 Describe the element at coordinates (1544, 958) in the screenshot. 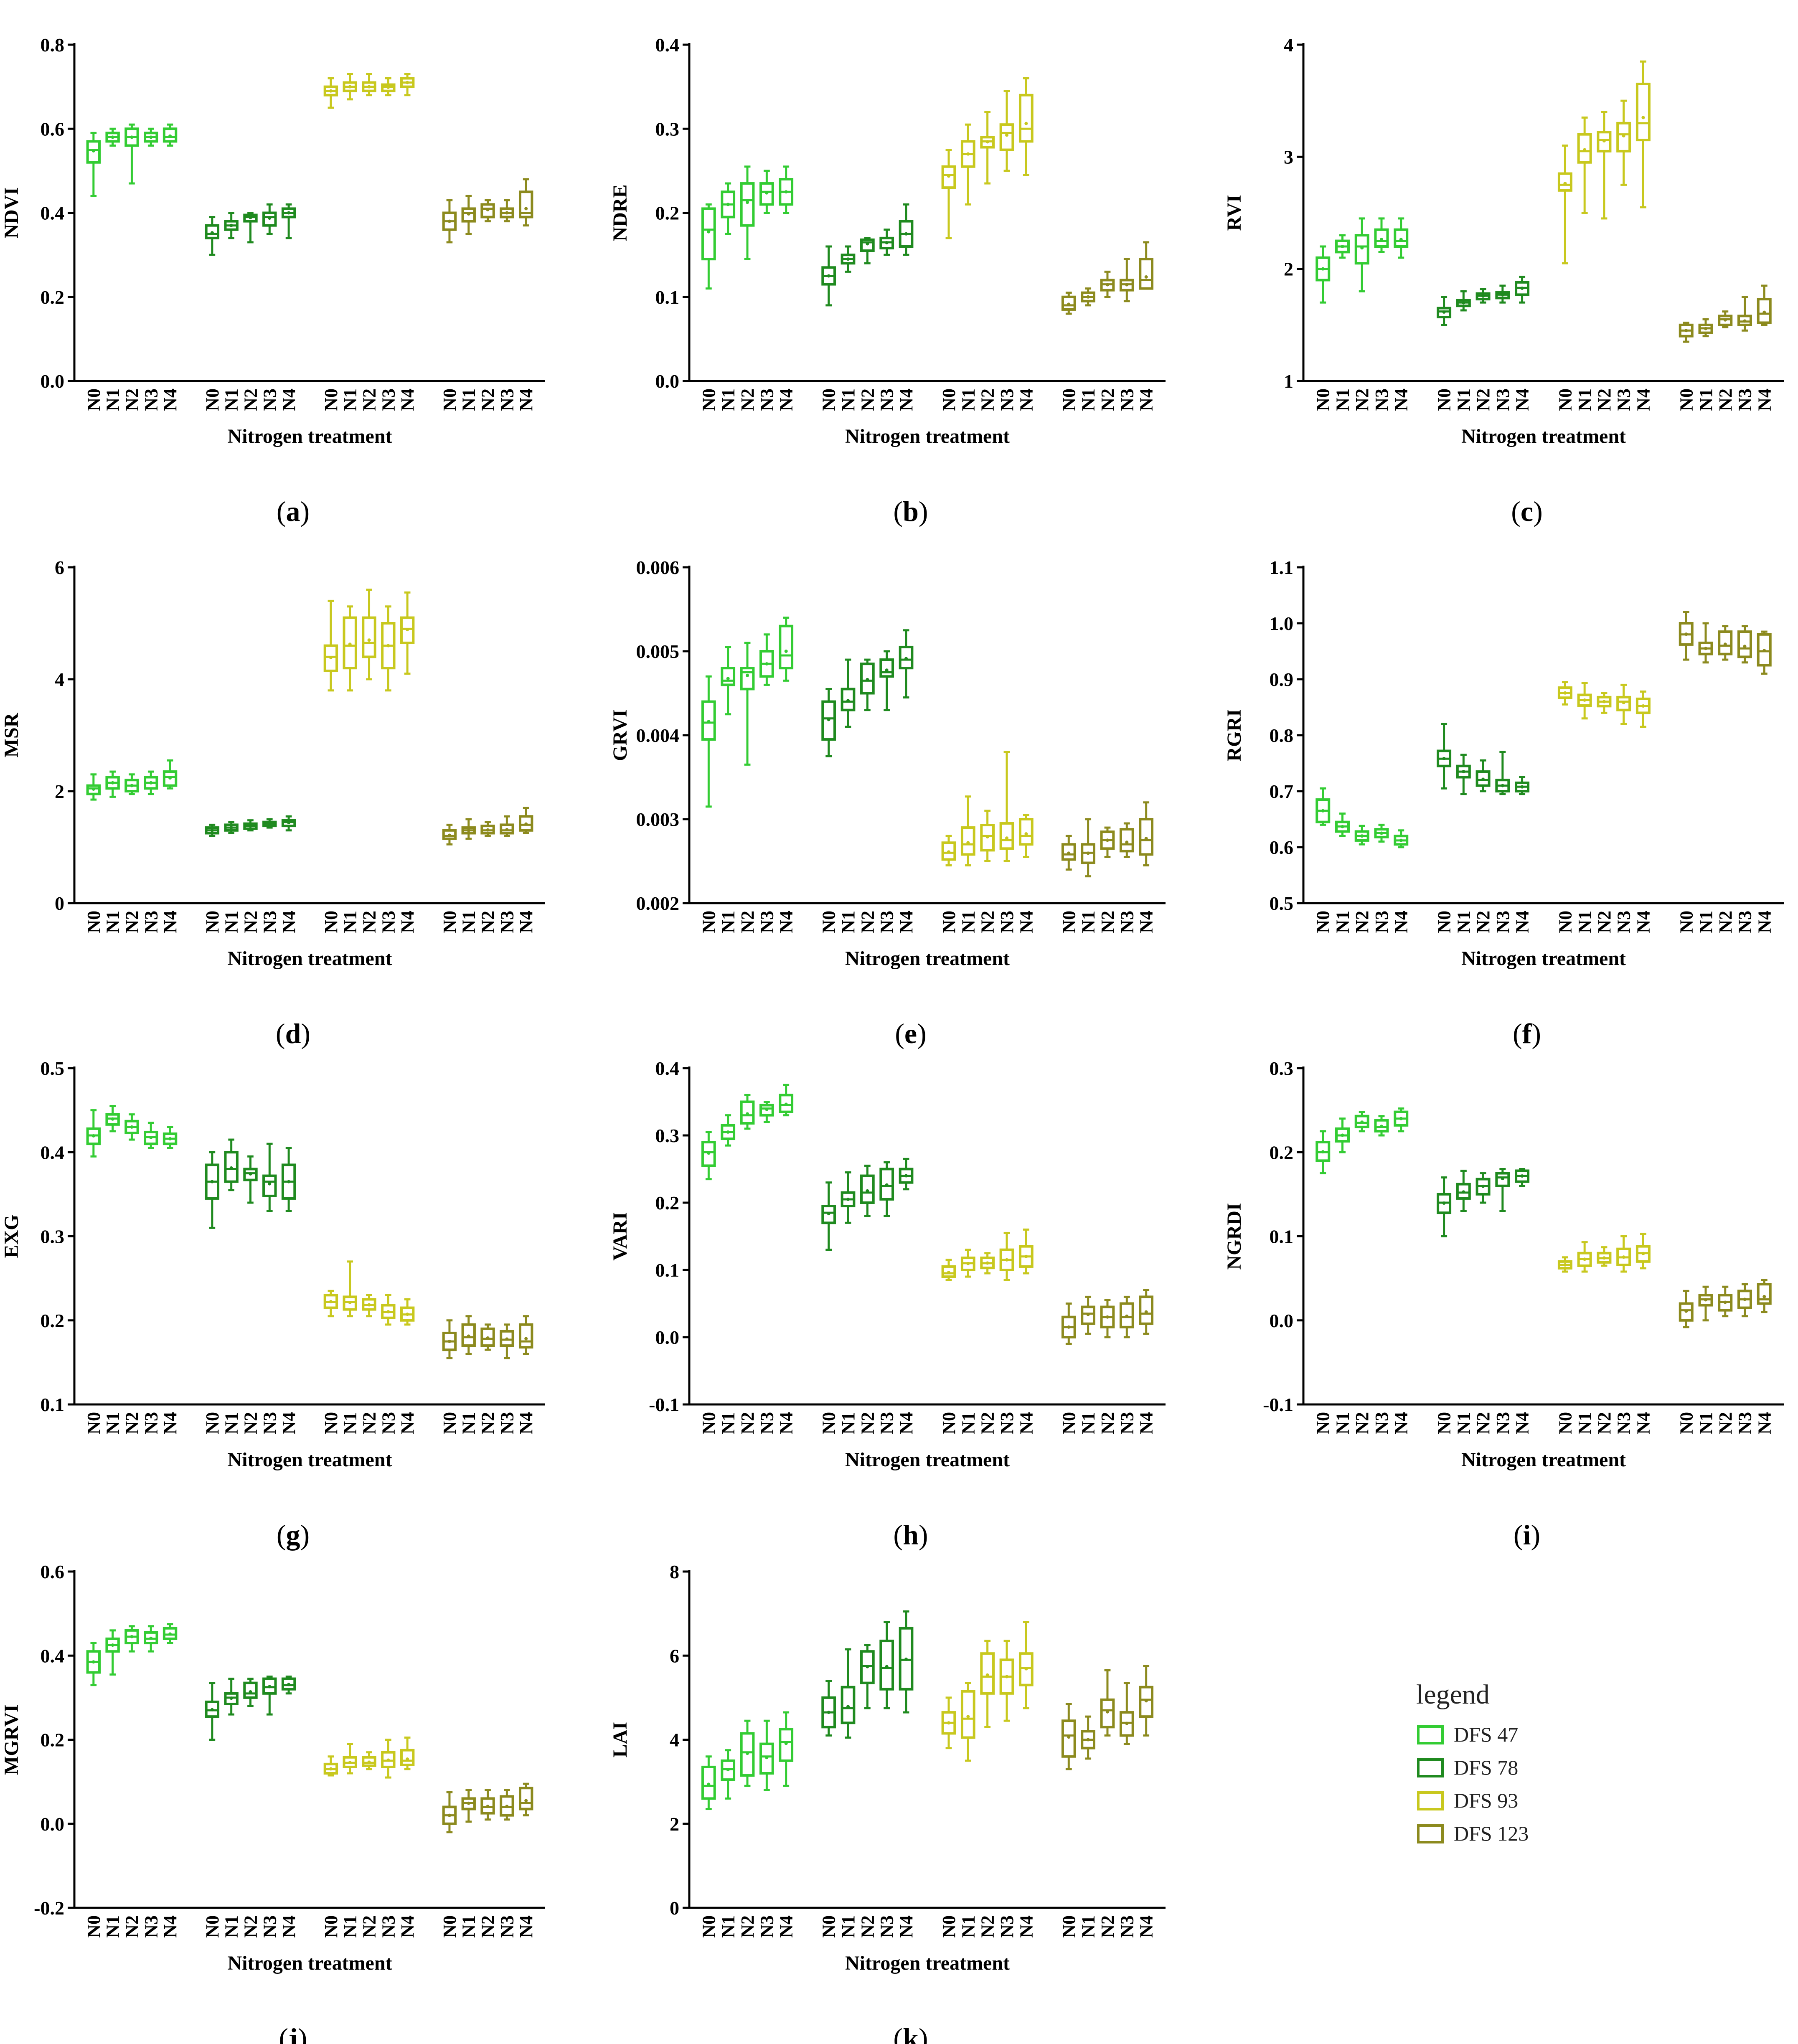

I see `x-axis-label: Nitrogen treatment` at that location.